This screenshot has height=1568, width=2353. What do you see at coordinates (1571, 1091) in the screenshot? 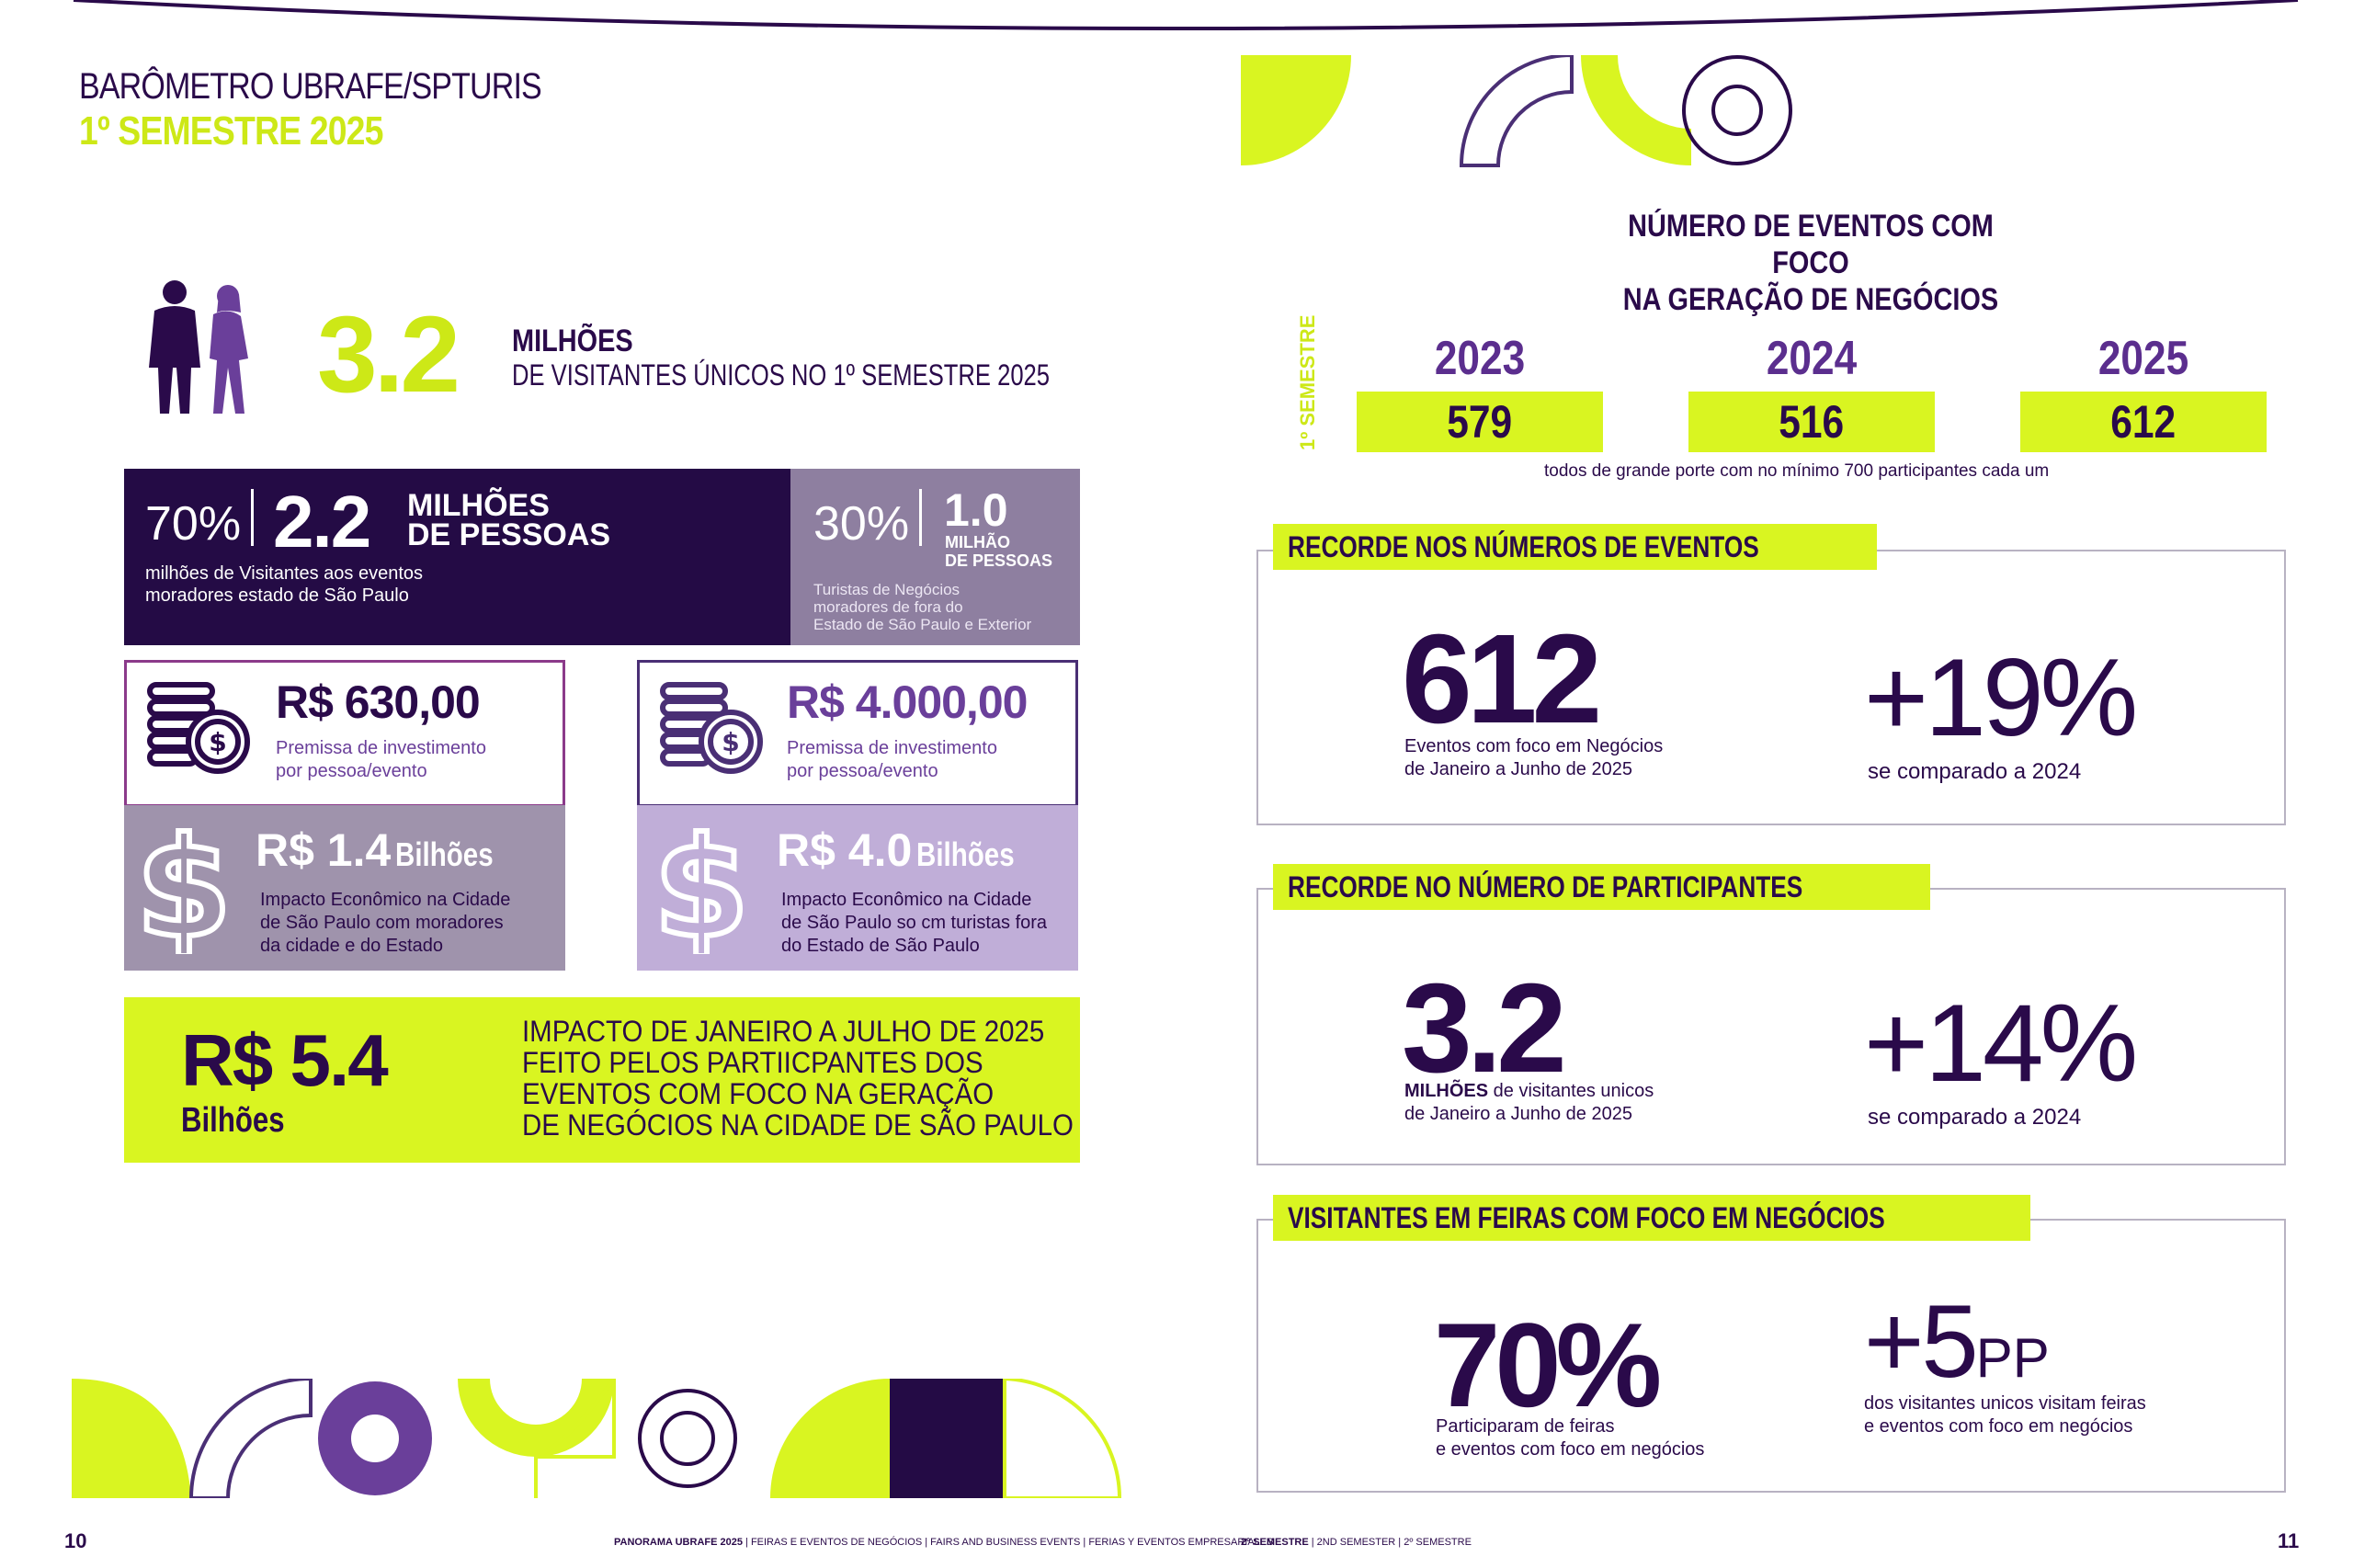
I see `record-participants-desc-rest: de visitantes unicos` at bounding box center [1571, 1091].